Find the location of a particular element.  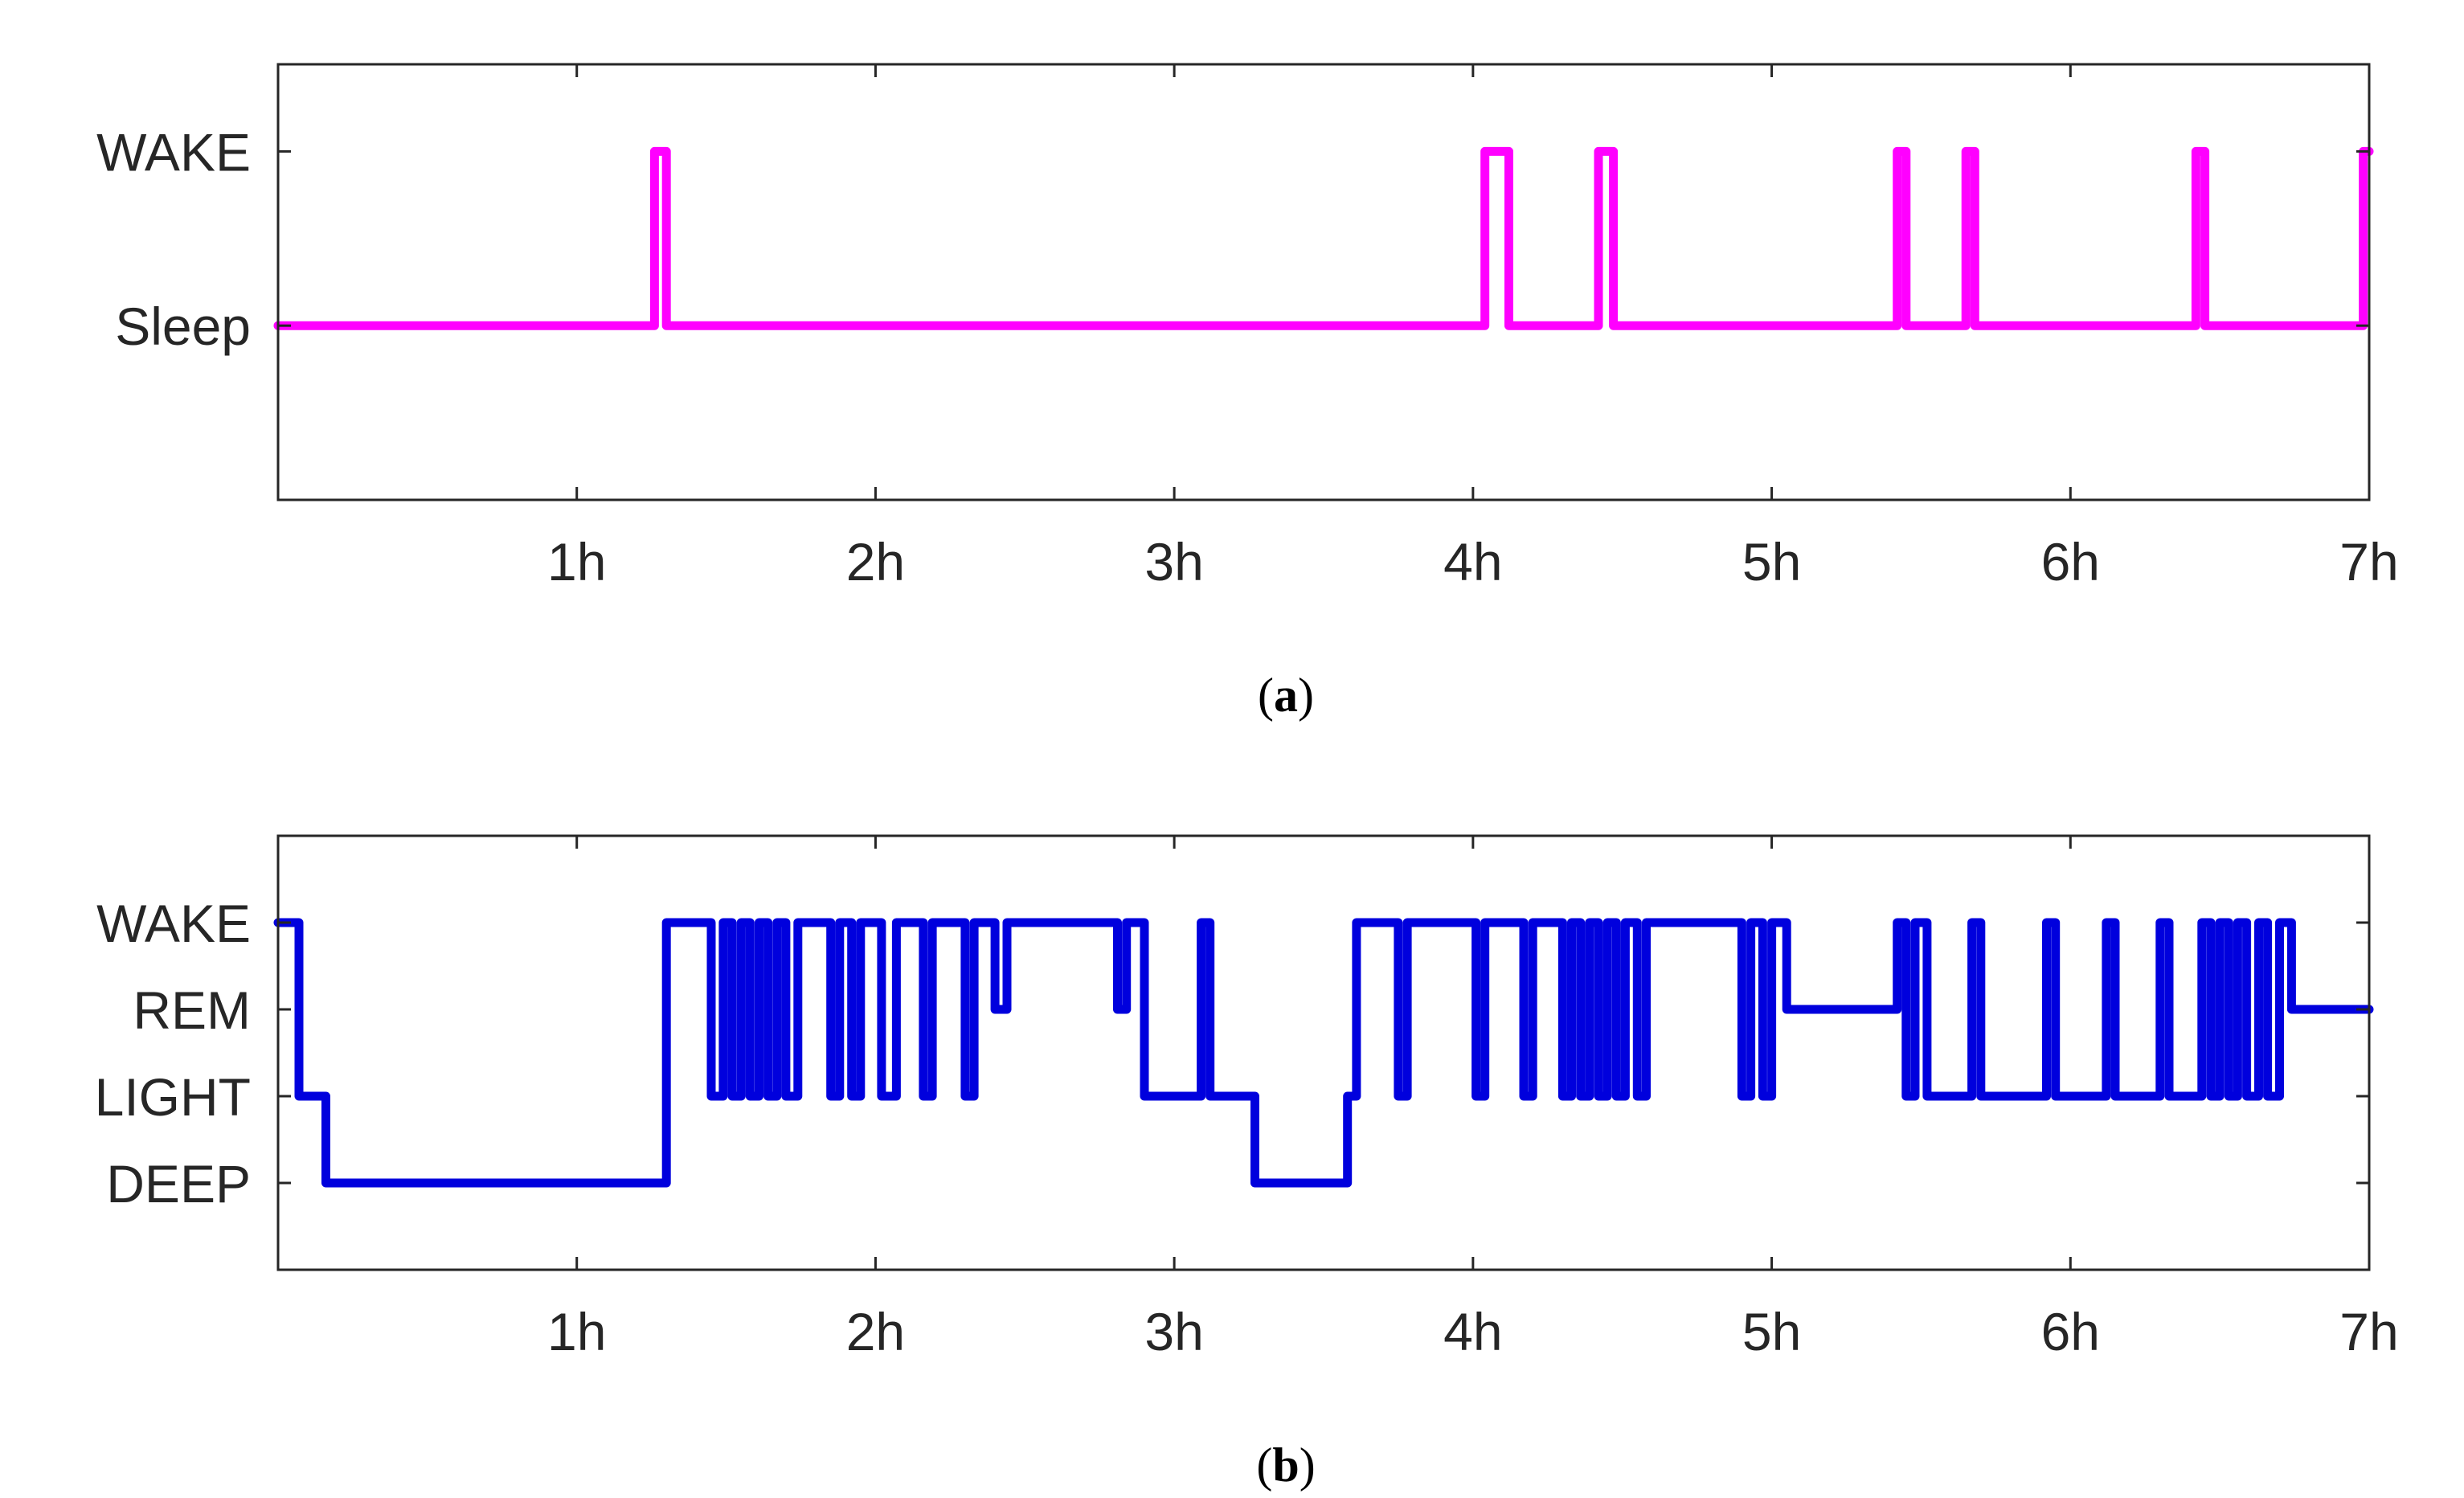

y-tick-label: Sleep is located at coordinates (183, 326).